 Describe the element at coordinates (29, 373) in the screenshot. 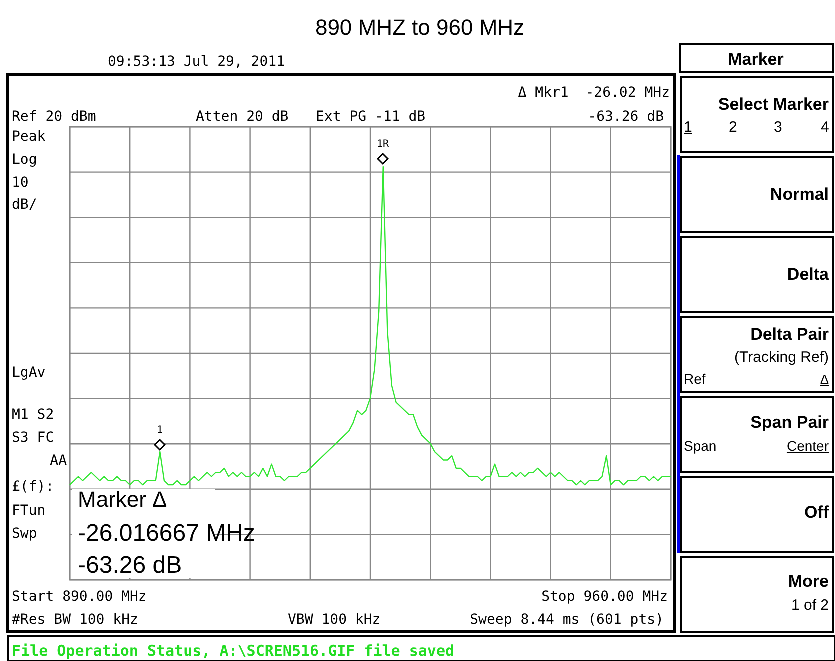

I see `text: LgAv` at that location.